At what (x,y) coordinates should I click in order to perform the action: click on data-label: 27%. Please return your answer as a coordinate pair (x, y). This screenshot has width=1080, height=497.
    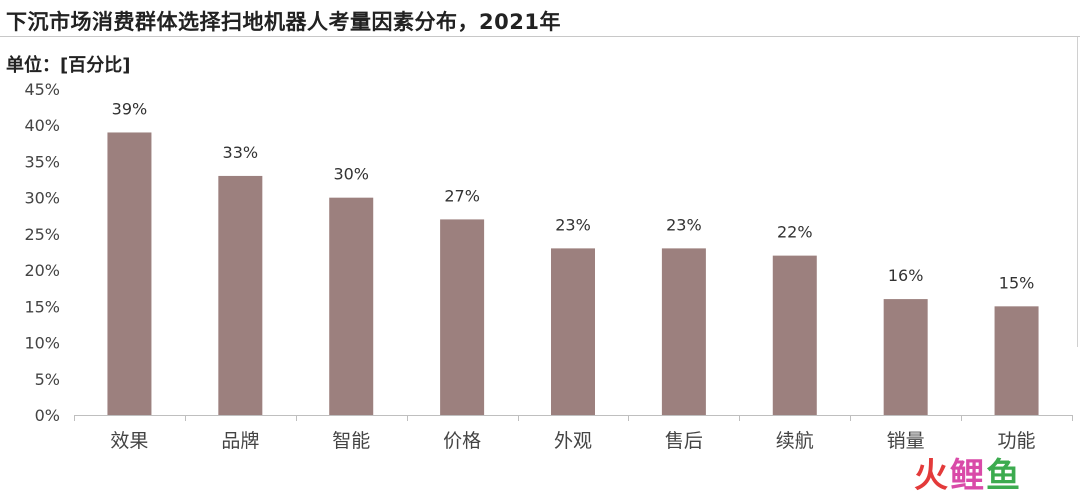
    Looking at the image, I should click on (462, 195).